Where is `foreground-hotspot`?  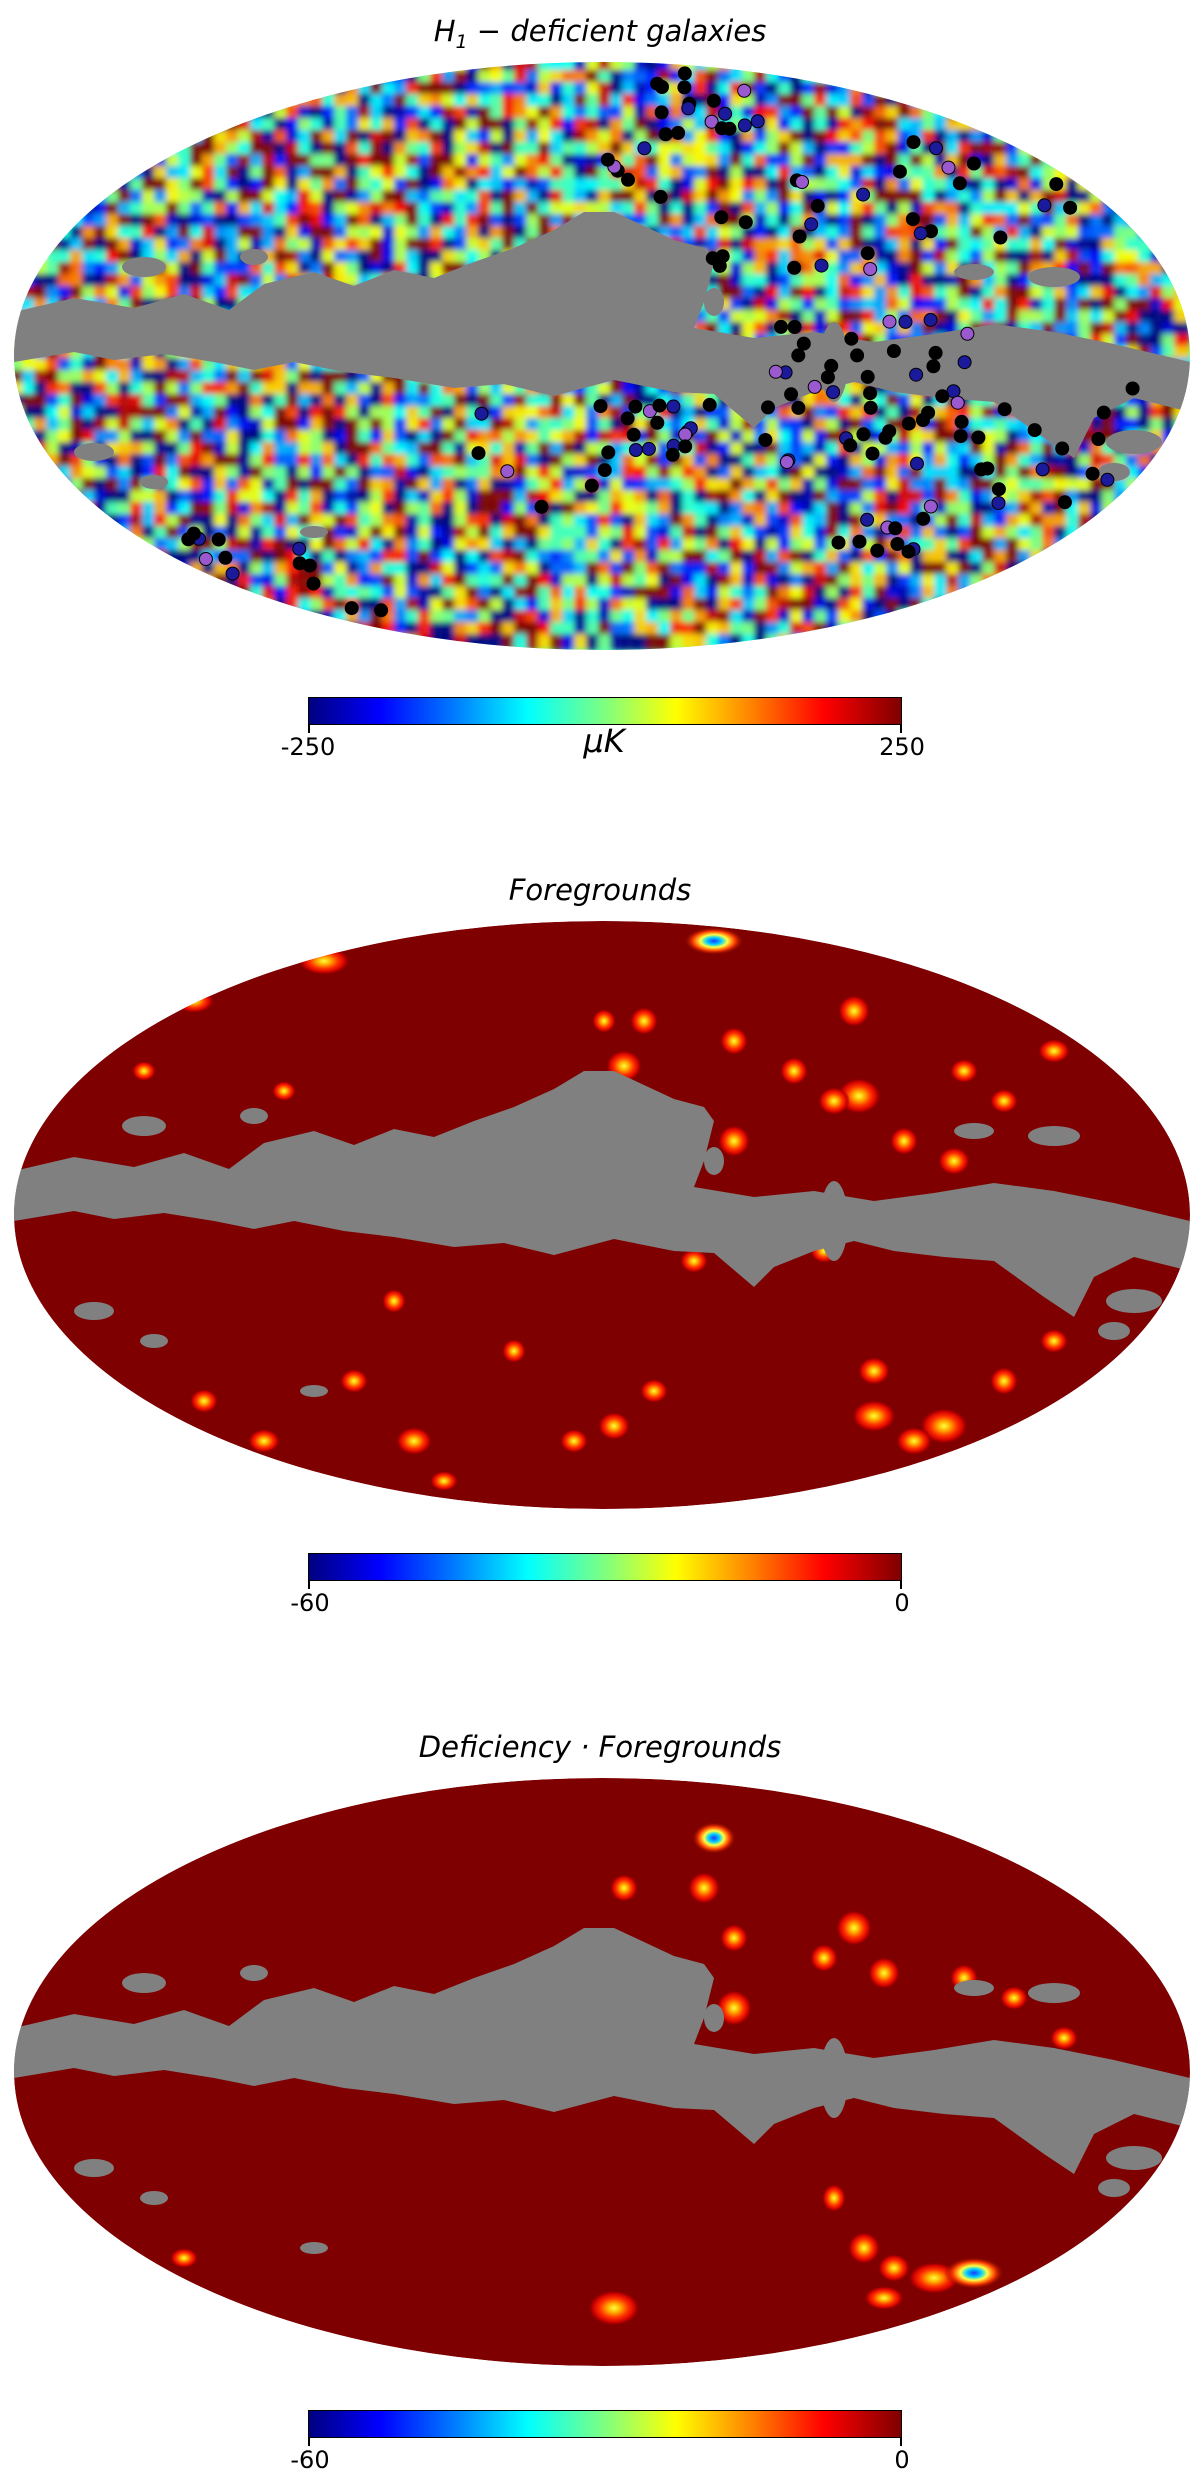 foreground-hotspot is located at coordinates (324, 961).